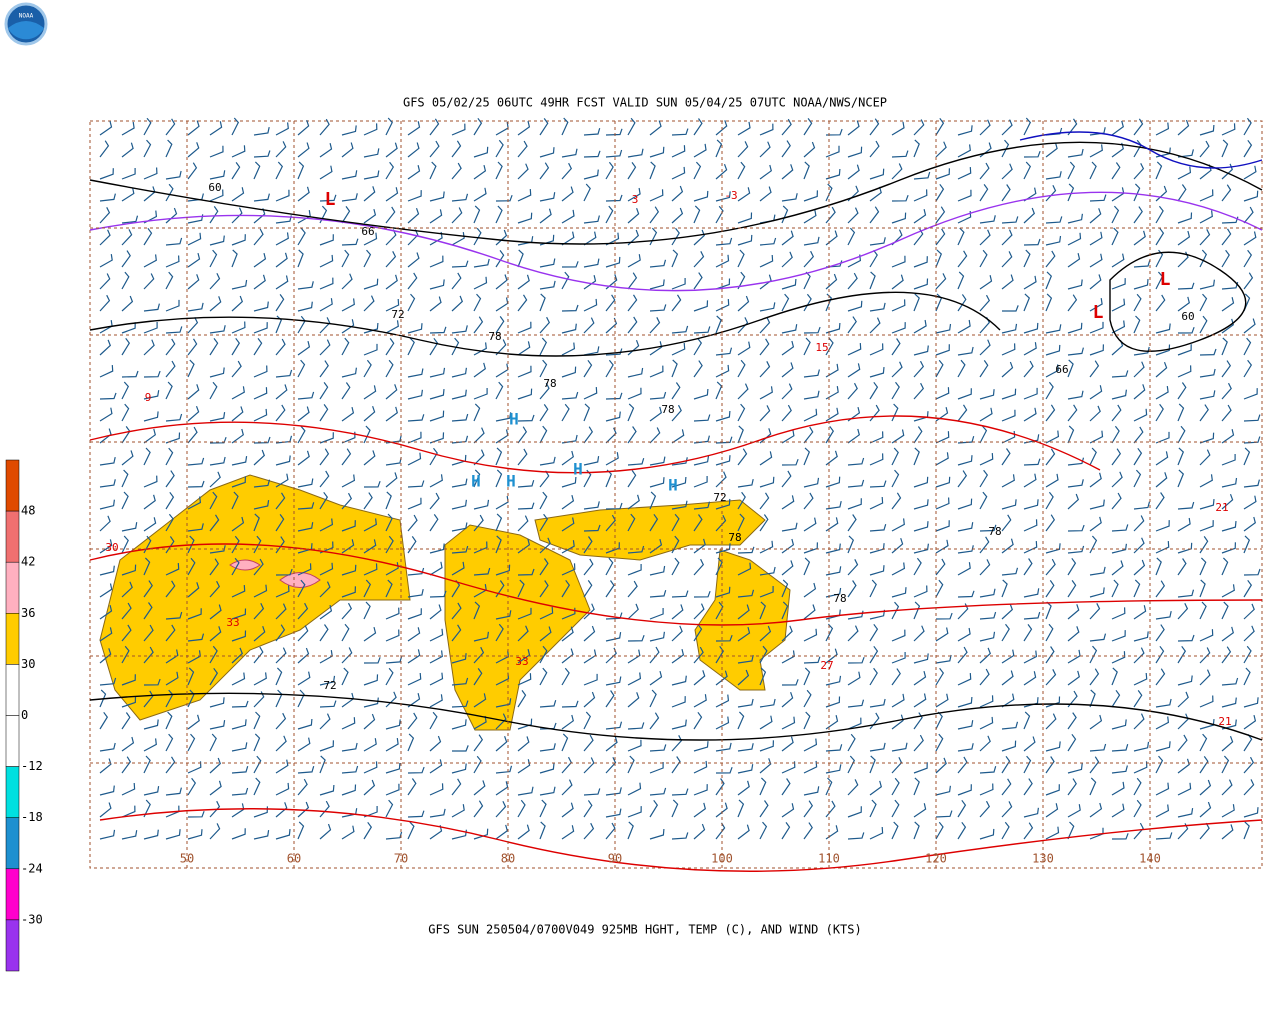  What do you see at coordinates (994, 531) in the screenshot?
I see `height-label: 78` at bounding box center [994, 531].